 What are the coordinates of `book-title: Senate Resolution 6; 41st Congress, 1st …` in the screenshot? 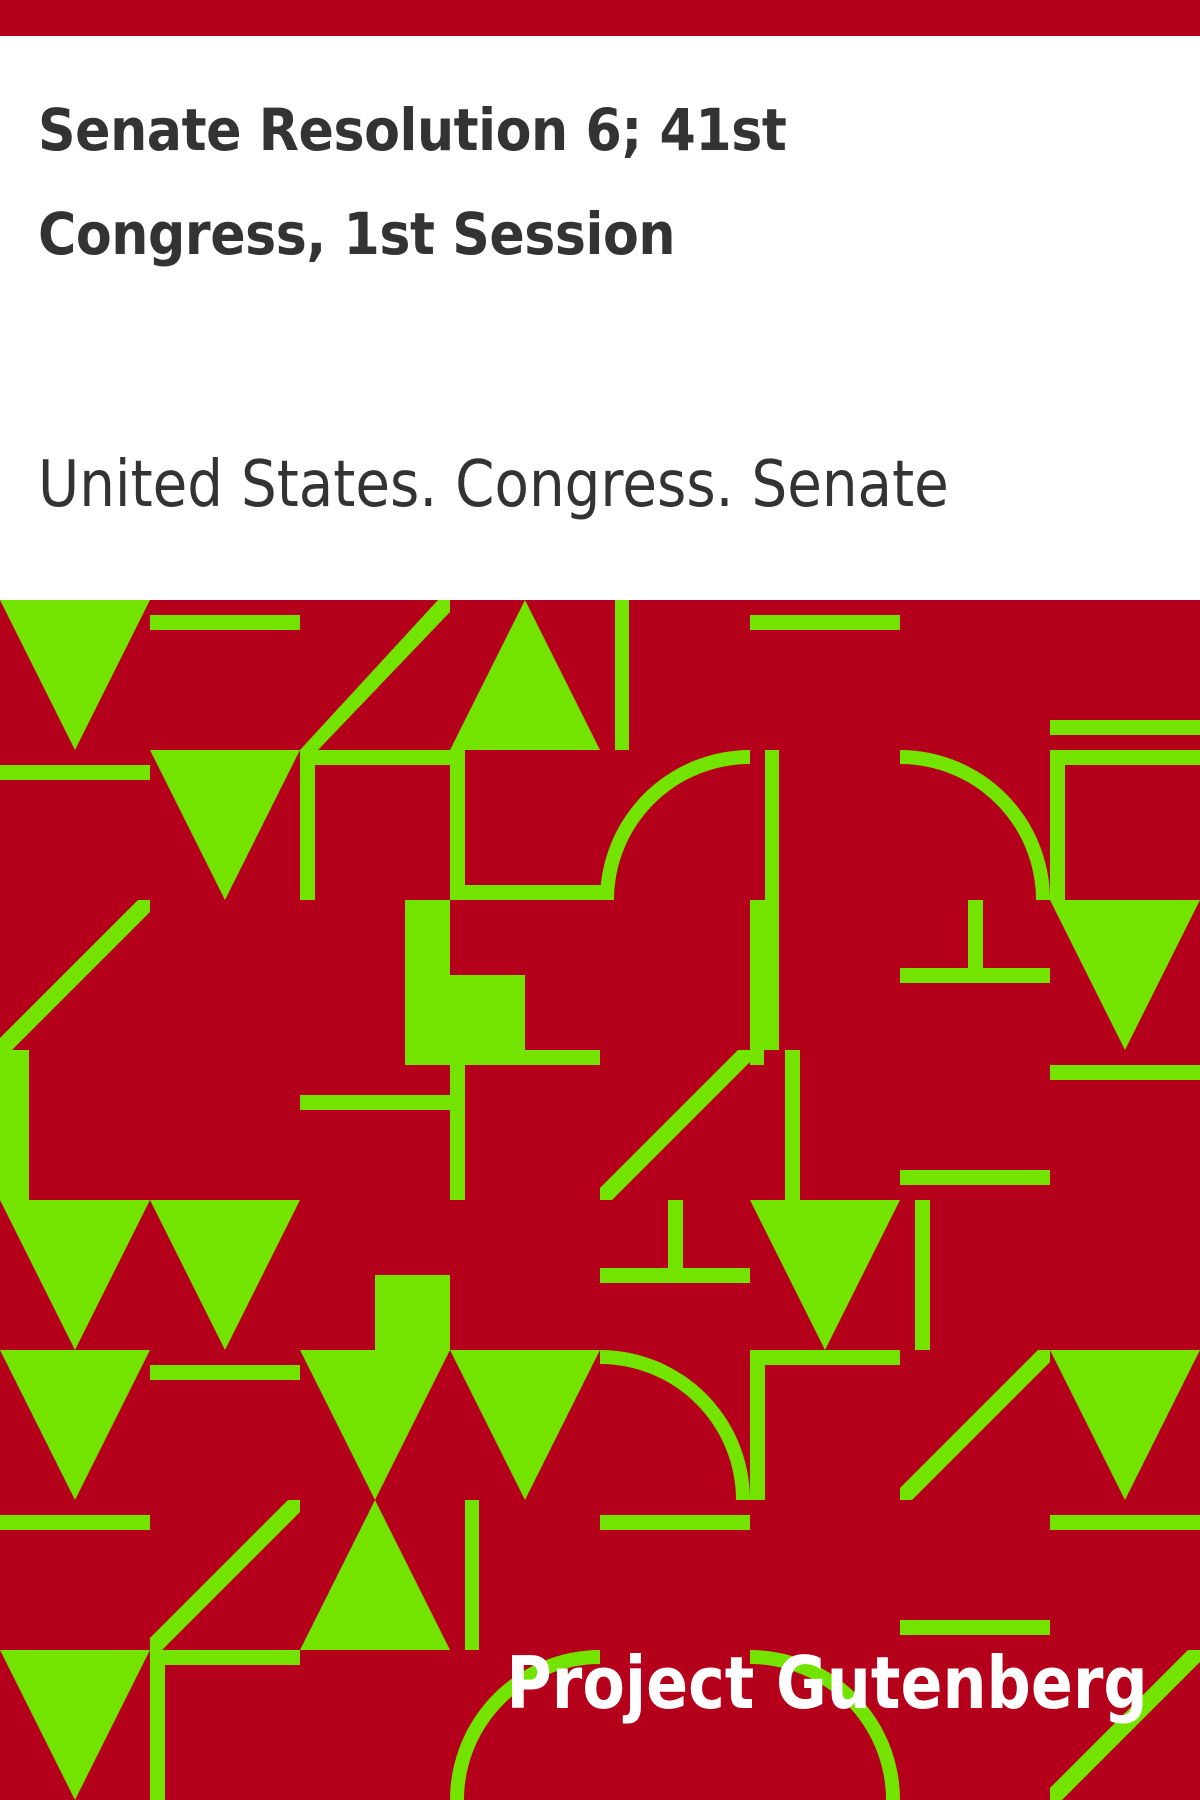 It's located at (412, 182).